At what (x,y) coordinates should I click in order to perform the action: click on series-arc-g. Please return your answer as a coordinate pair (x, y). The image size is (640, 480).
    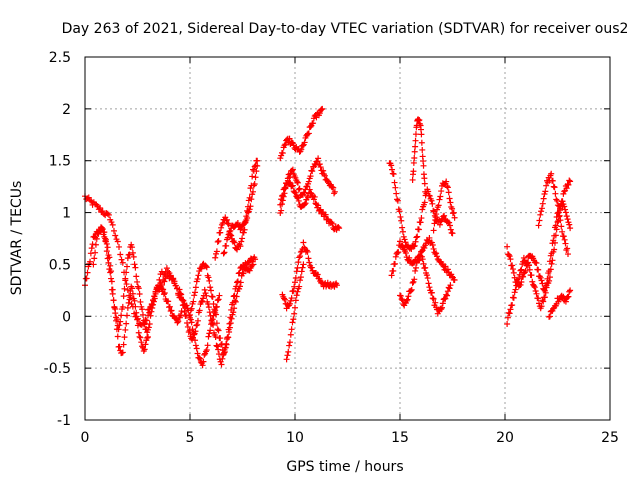
    Looking at the image, I should click on (236, 209).